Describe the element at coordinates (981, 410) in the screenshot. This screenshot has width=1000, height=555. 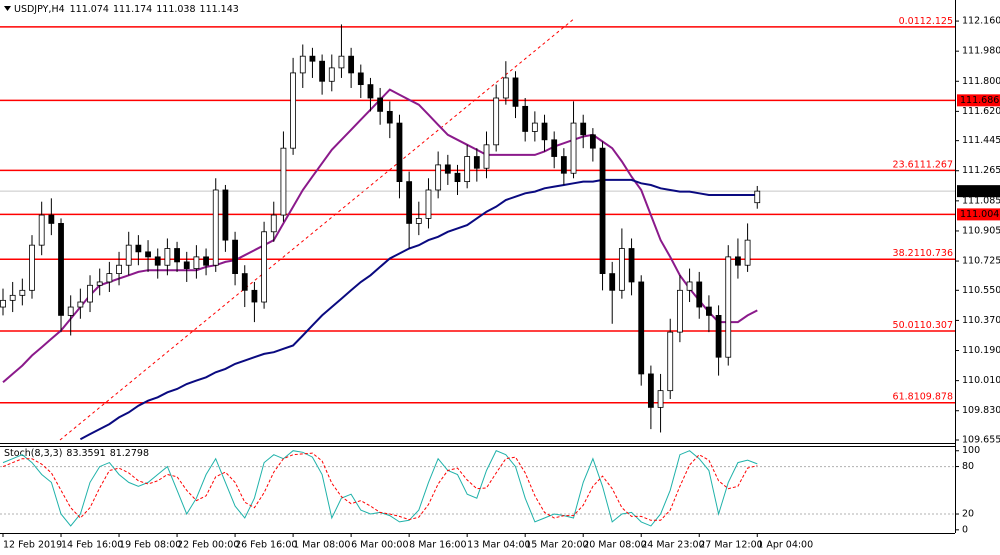
I see `y-tick-label: 109.830` at that location.